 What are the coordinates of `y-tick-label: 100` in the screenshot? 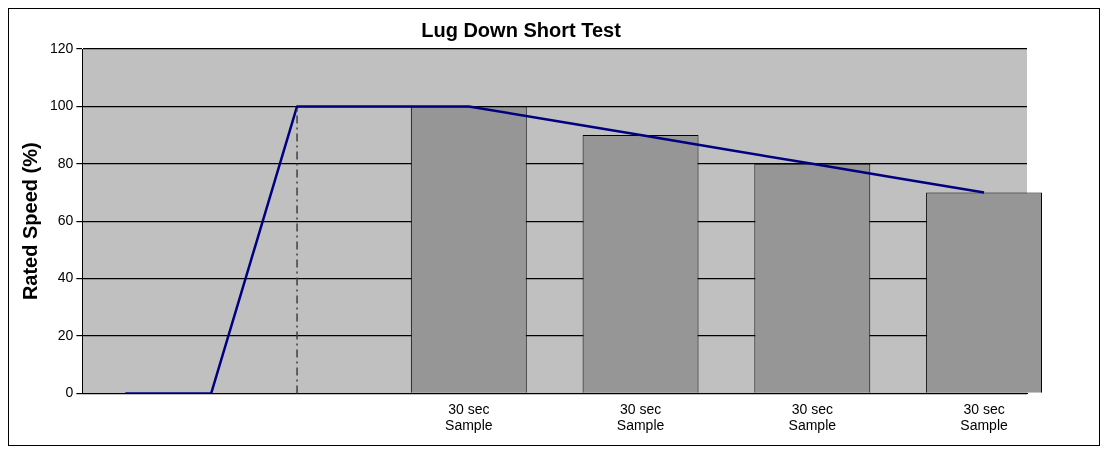 It's located at (62, 105).